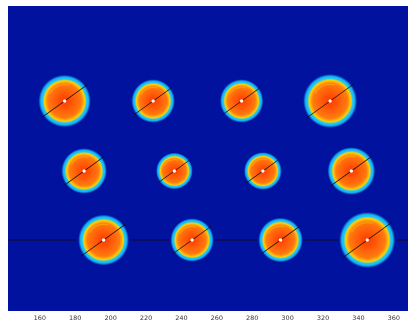 The image size is (414, 324). I want to click on x-tick-label: 220, so click(146, 318).